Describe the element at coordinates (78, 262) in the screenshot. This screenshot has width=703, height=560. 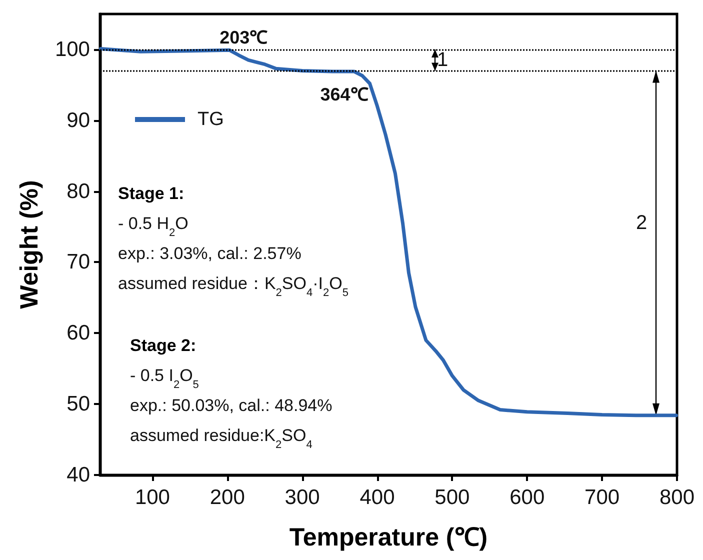
I see `y-tick-label: 70` at that location.